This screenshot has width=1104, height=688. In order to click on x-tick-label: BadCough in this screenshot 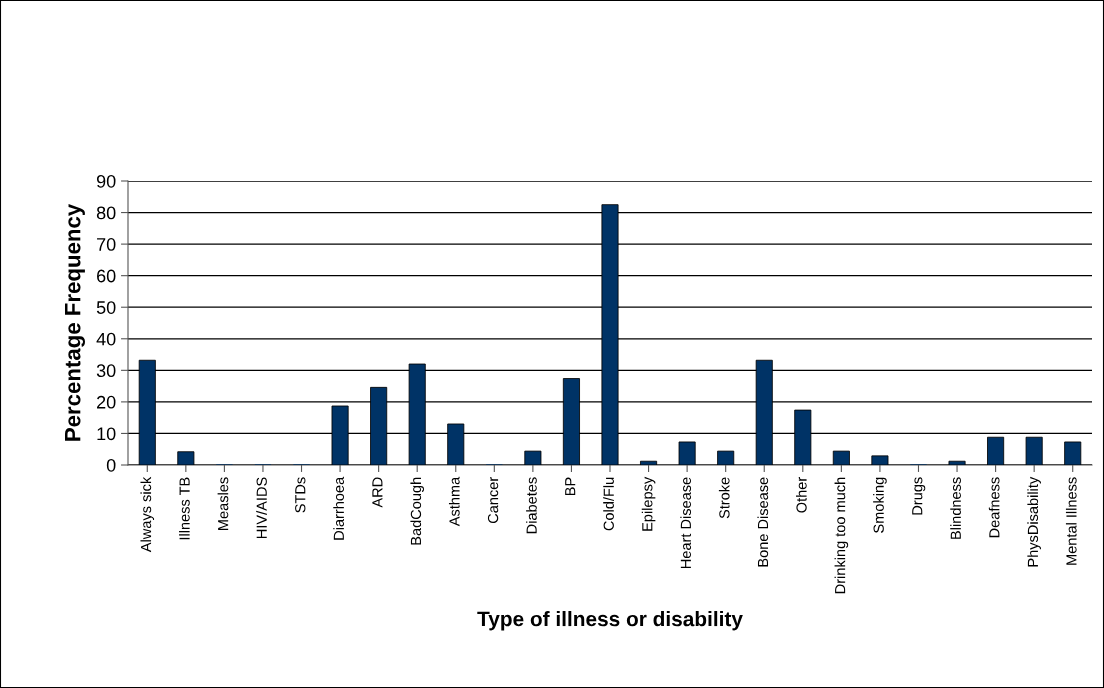, I will do `click(417, 511)`.